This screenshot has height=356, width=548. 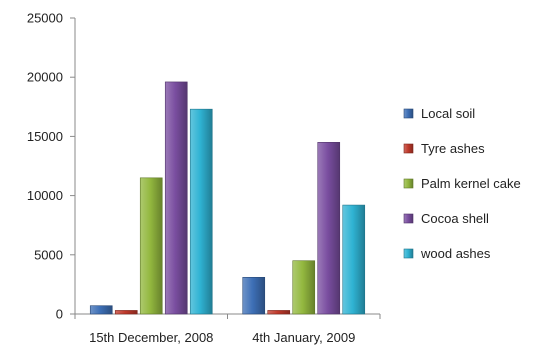 I want to click on y-tick-label: 25000, so click(x=45, y=18).